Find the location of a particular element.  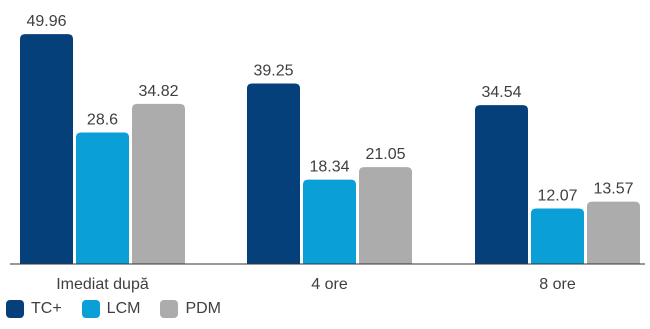

legend-item-lcm: LCM is located at coordinates (111, 309).